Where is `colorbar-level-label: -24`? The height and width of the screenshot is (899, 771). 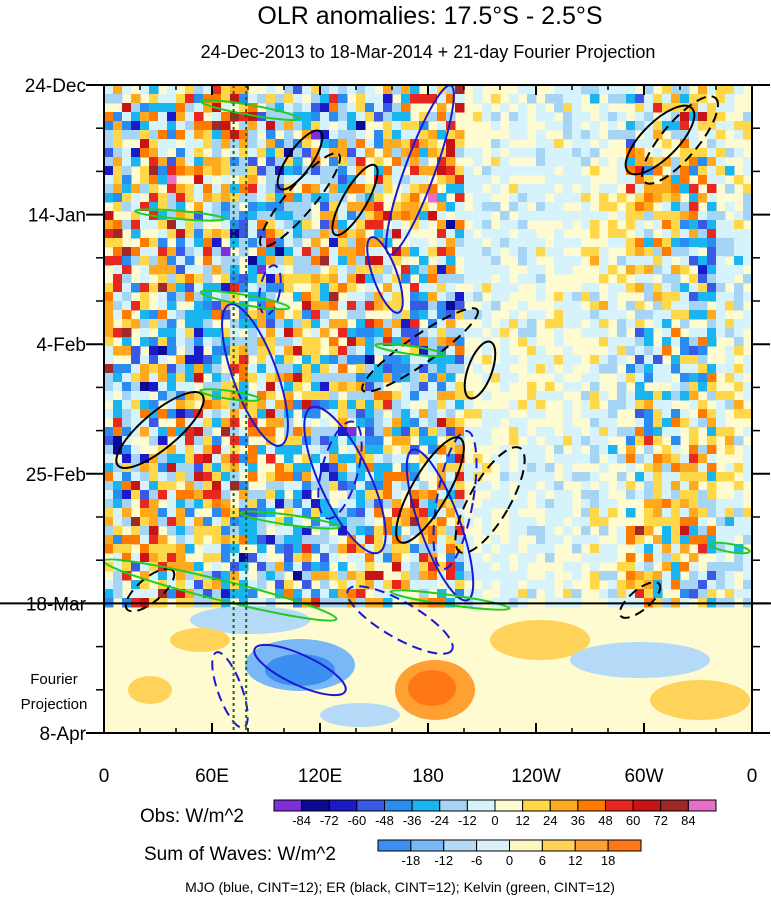
colorbar-level-label: -24 is located at coordinates (439, 820).